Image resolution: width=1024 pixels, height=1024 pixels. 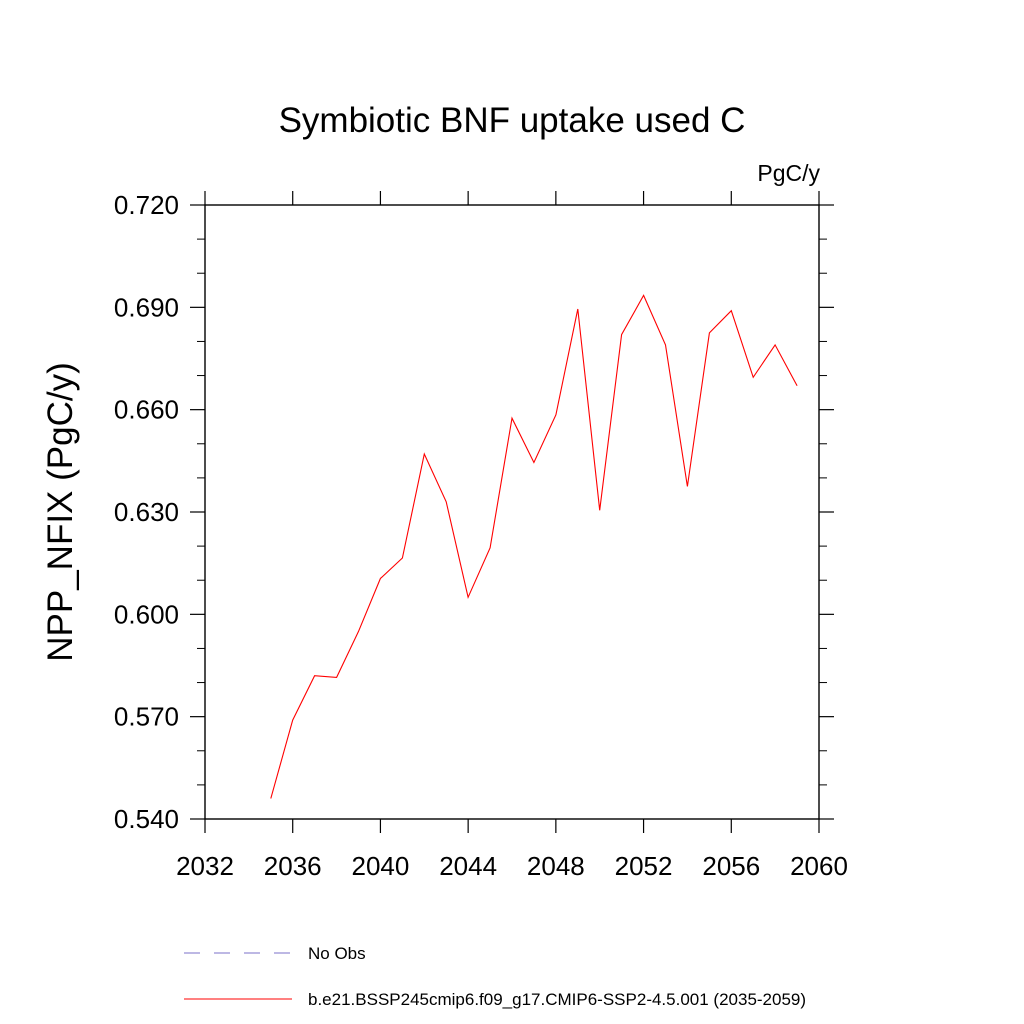 I want to click on x-tick-label: 2048, so click(x=556, y=866).